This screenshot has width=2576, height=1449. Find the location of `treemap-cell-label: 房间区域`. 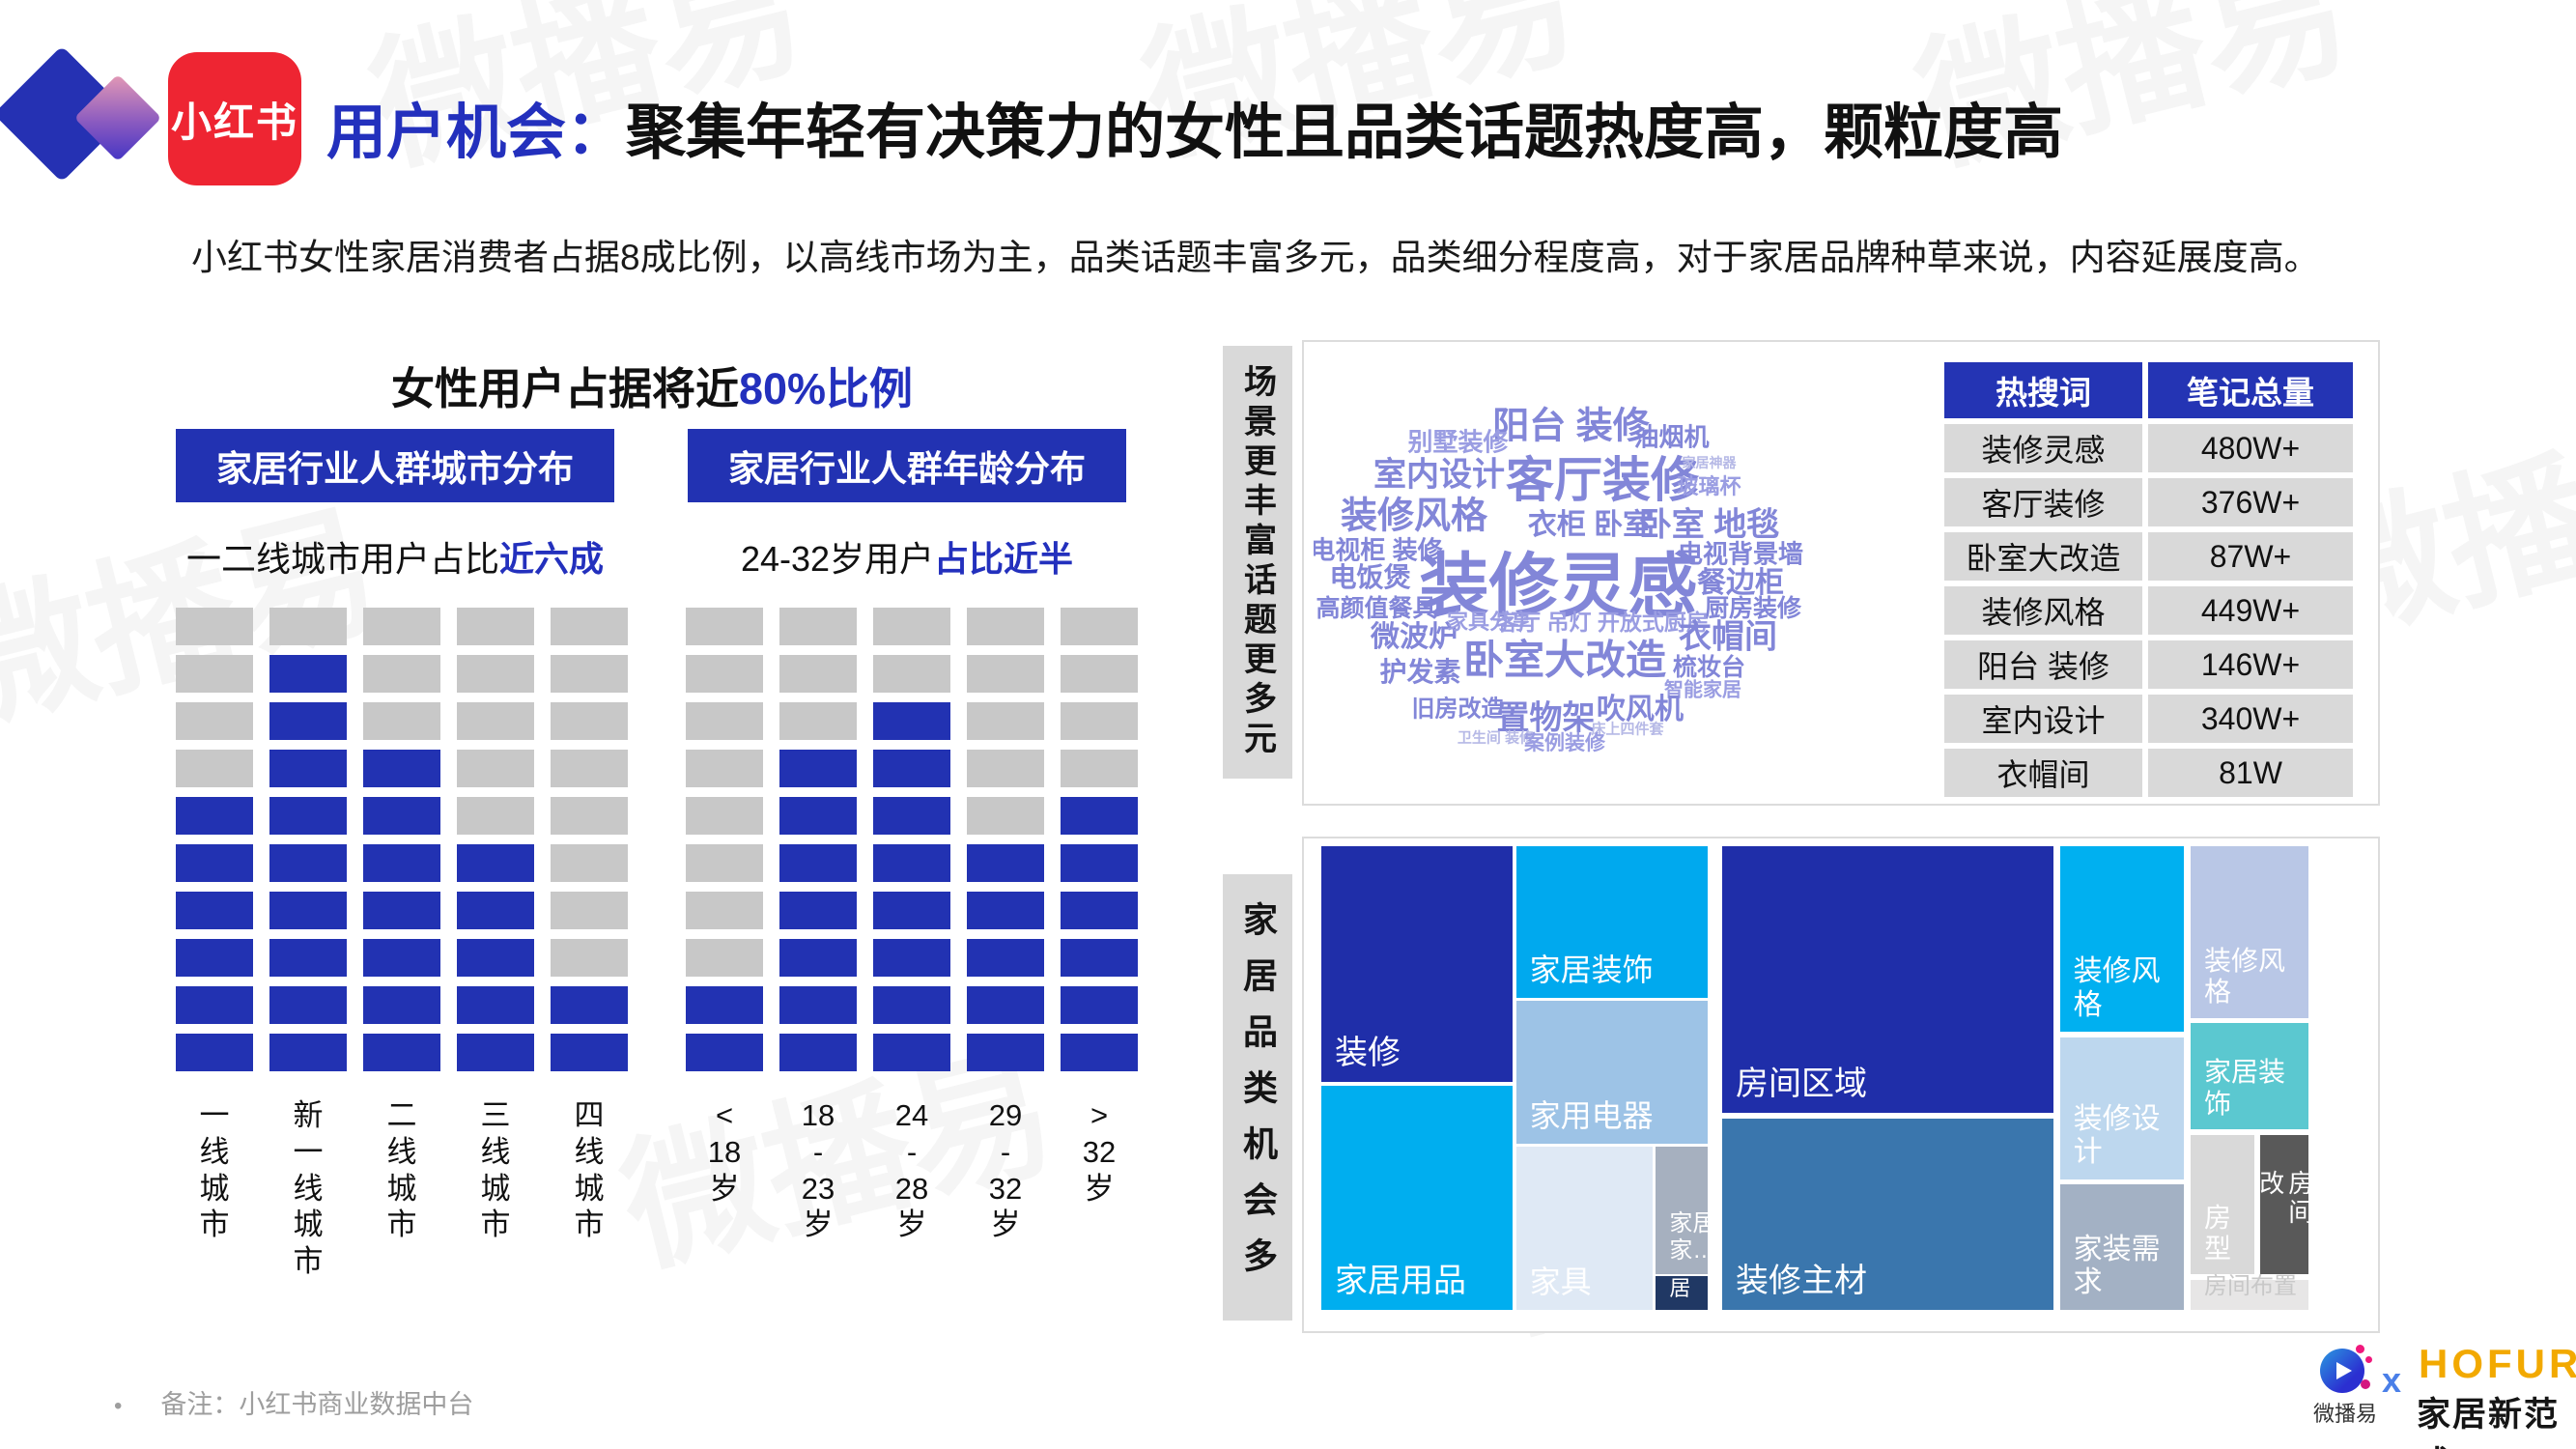

treemap-cell-label: 房间区域 is located at coordinates (1801, 1083).